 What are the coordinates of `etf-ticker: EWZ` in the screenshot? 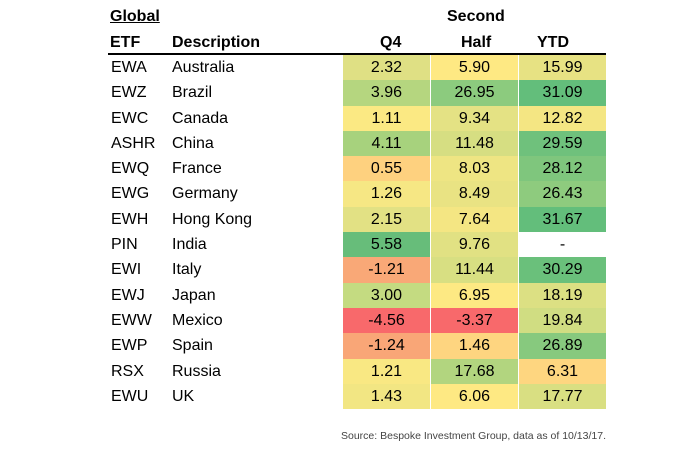 It's located at (129, 93).